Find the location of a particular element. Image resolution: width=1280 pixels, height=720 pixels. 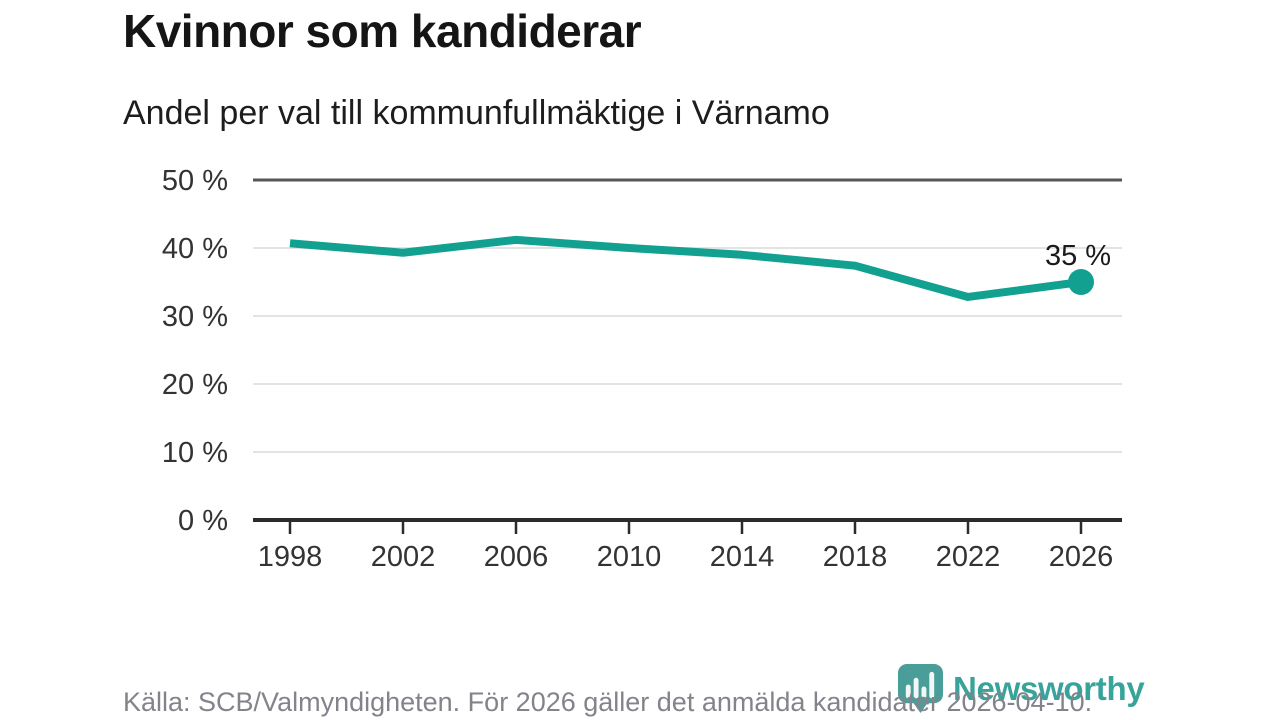

newsworthy-logo-text: Newsworthy is located at coordinates (1049, 688).